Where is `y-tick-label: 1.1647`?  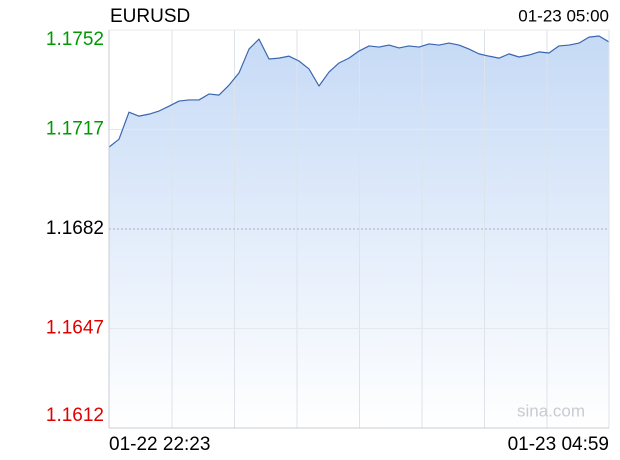 y-tick-label: 1.1647 is located at coordinates (75, 328).